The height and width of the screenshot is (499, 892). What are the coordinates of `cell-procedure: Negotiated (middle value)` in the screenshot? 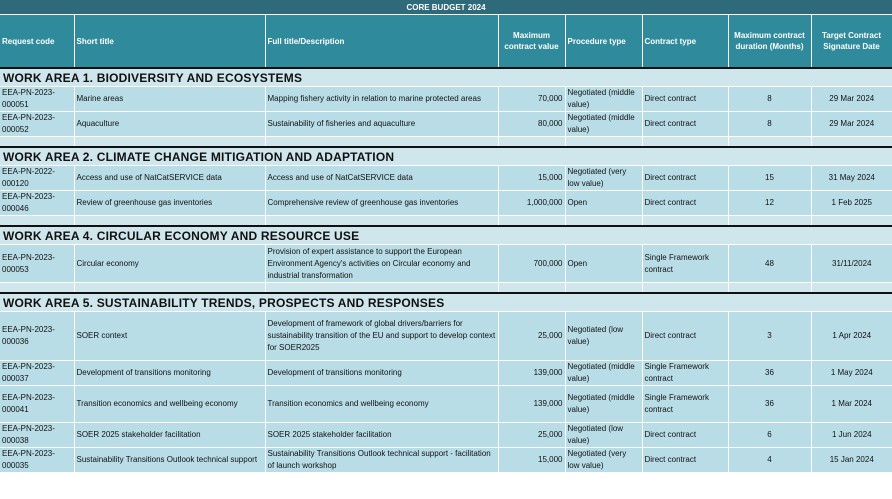 It's located at (604, 124).